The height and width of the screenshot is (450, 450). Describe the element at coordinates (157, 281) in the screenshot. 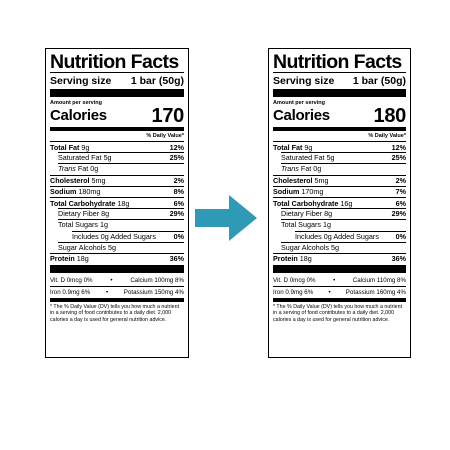

I see `calcium: Calcium 100mg 8%` at that location.